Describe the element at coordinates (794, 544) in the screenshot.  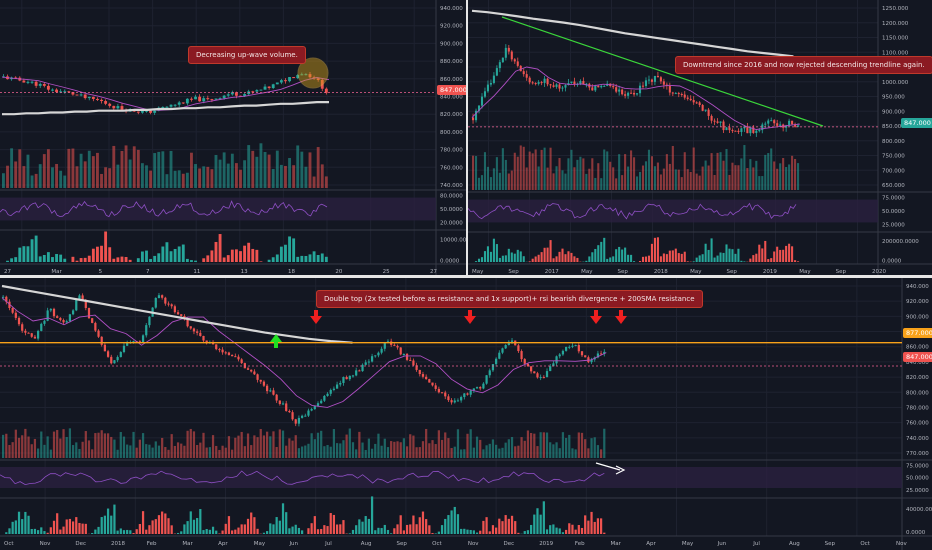
I see `x-axis-tick: Aug` at that location.